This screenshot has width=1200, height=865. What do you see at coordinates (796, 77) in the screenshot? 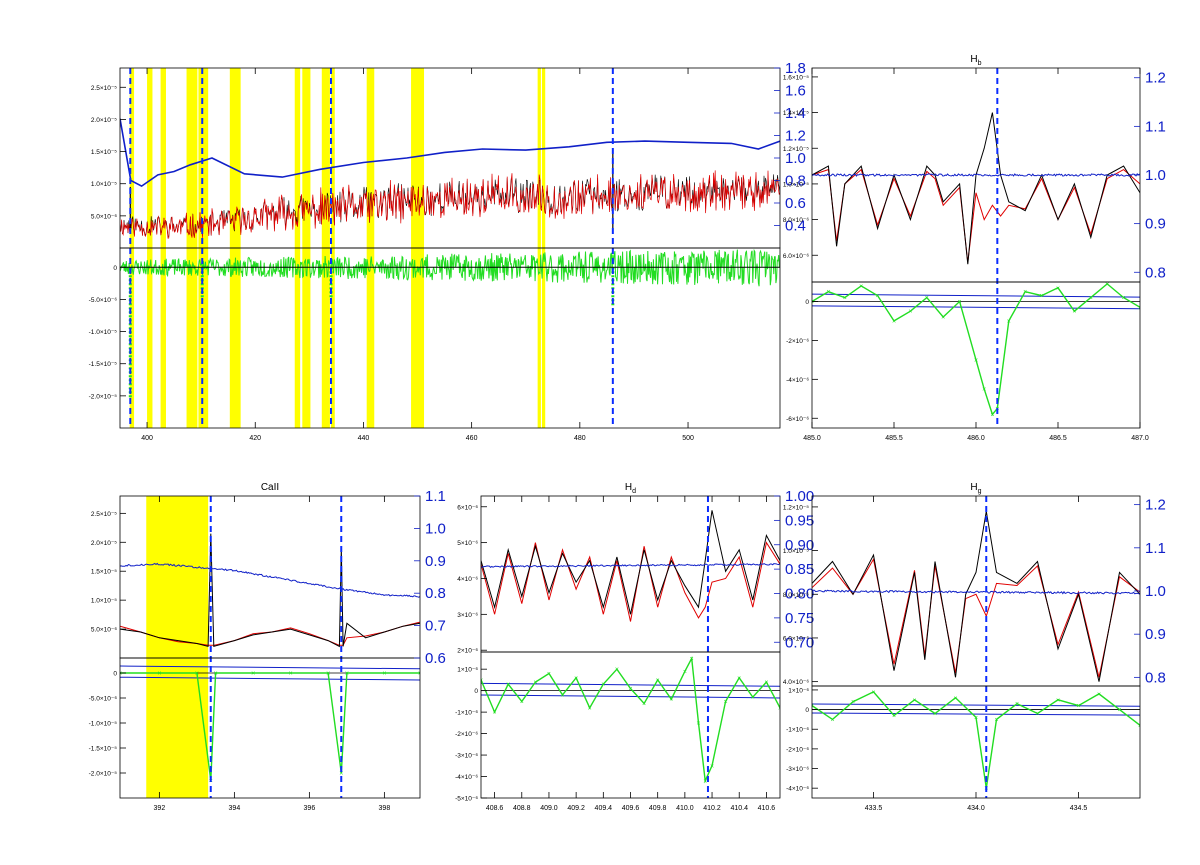
I see `flux-tick-label: 1.6×10⁻⁵` at bounding box center [796, 77].